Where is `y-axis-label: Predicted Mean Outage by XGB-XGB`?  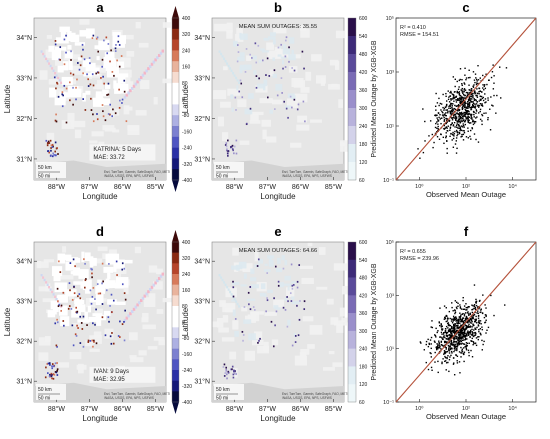
y-axis-label: Predicted Mean Outage by XGB-XGB is located at coordinates (374, 98).